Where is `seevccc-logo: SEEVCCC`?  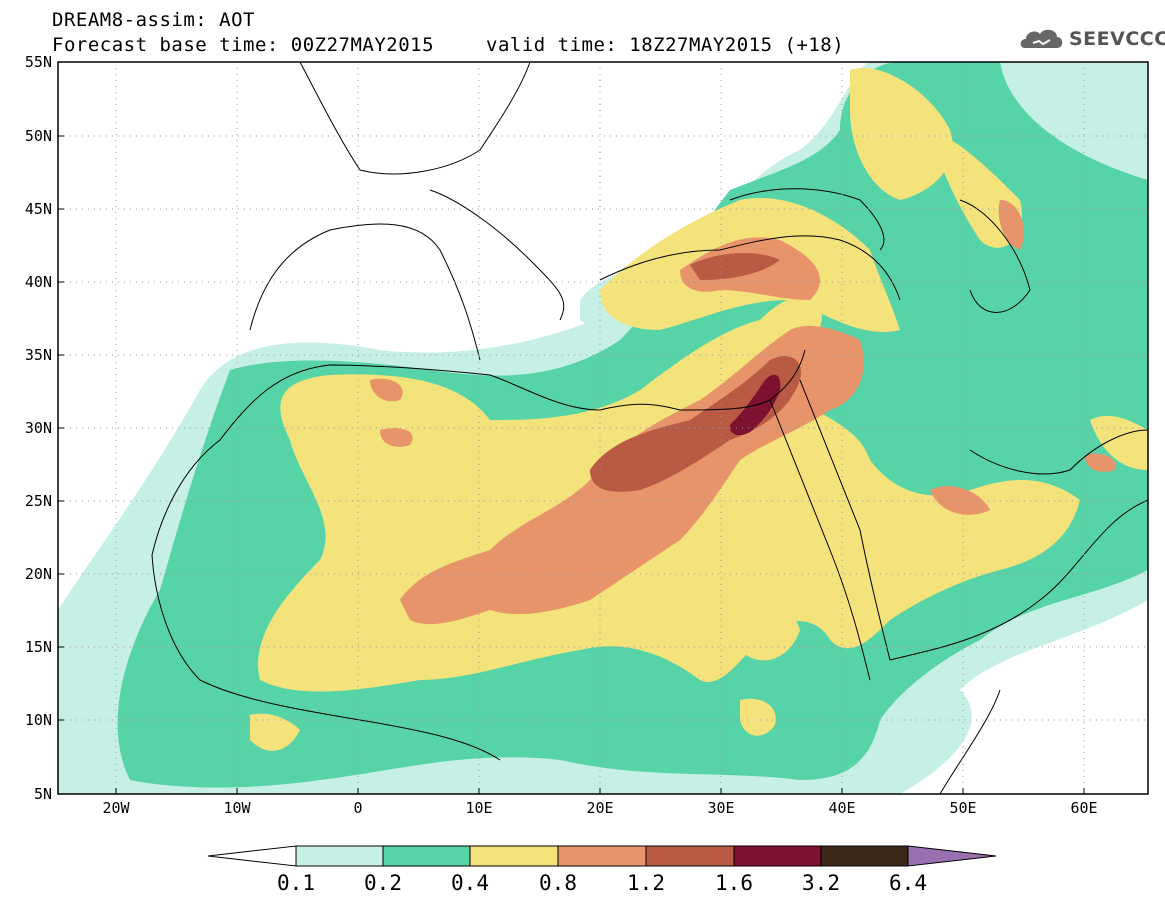
seevccc-logo: SEEVCCC is located at coordinates (1091, 39).